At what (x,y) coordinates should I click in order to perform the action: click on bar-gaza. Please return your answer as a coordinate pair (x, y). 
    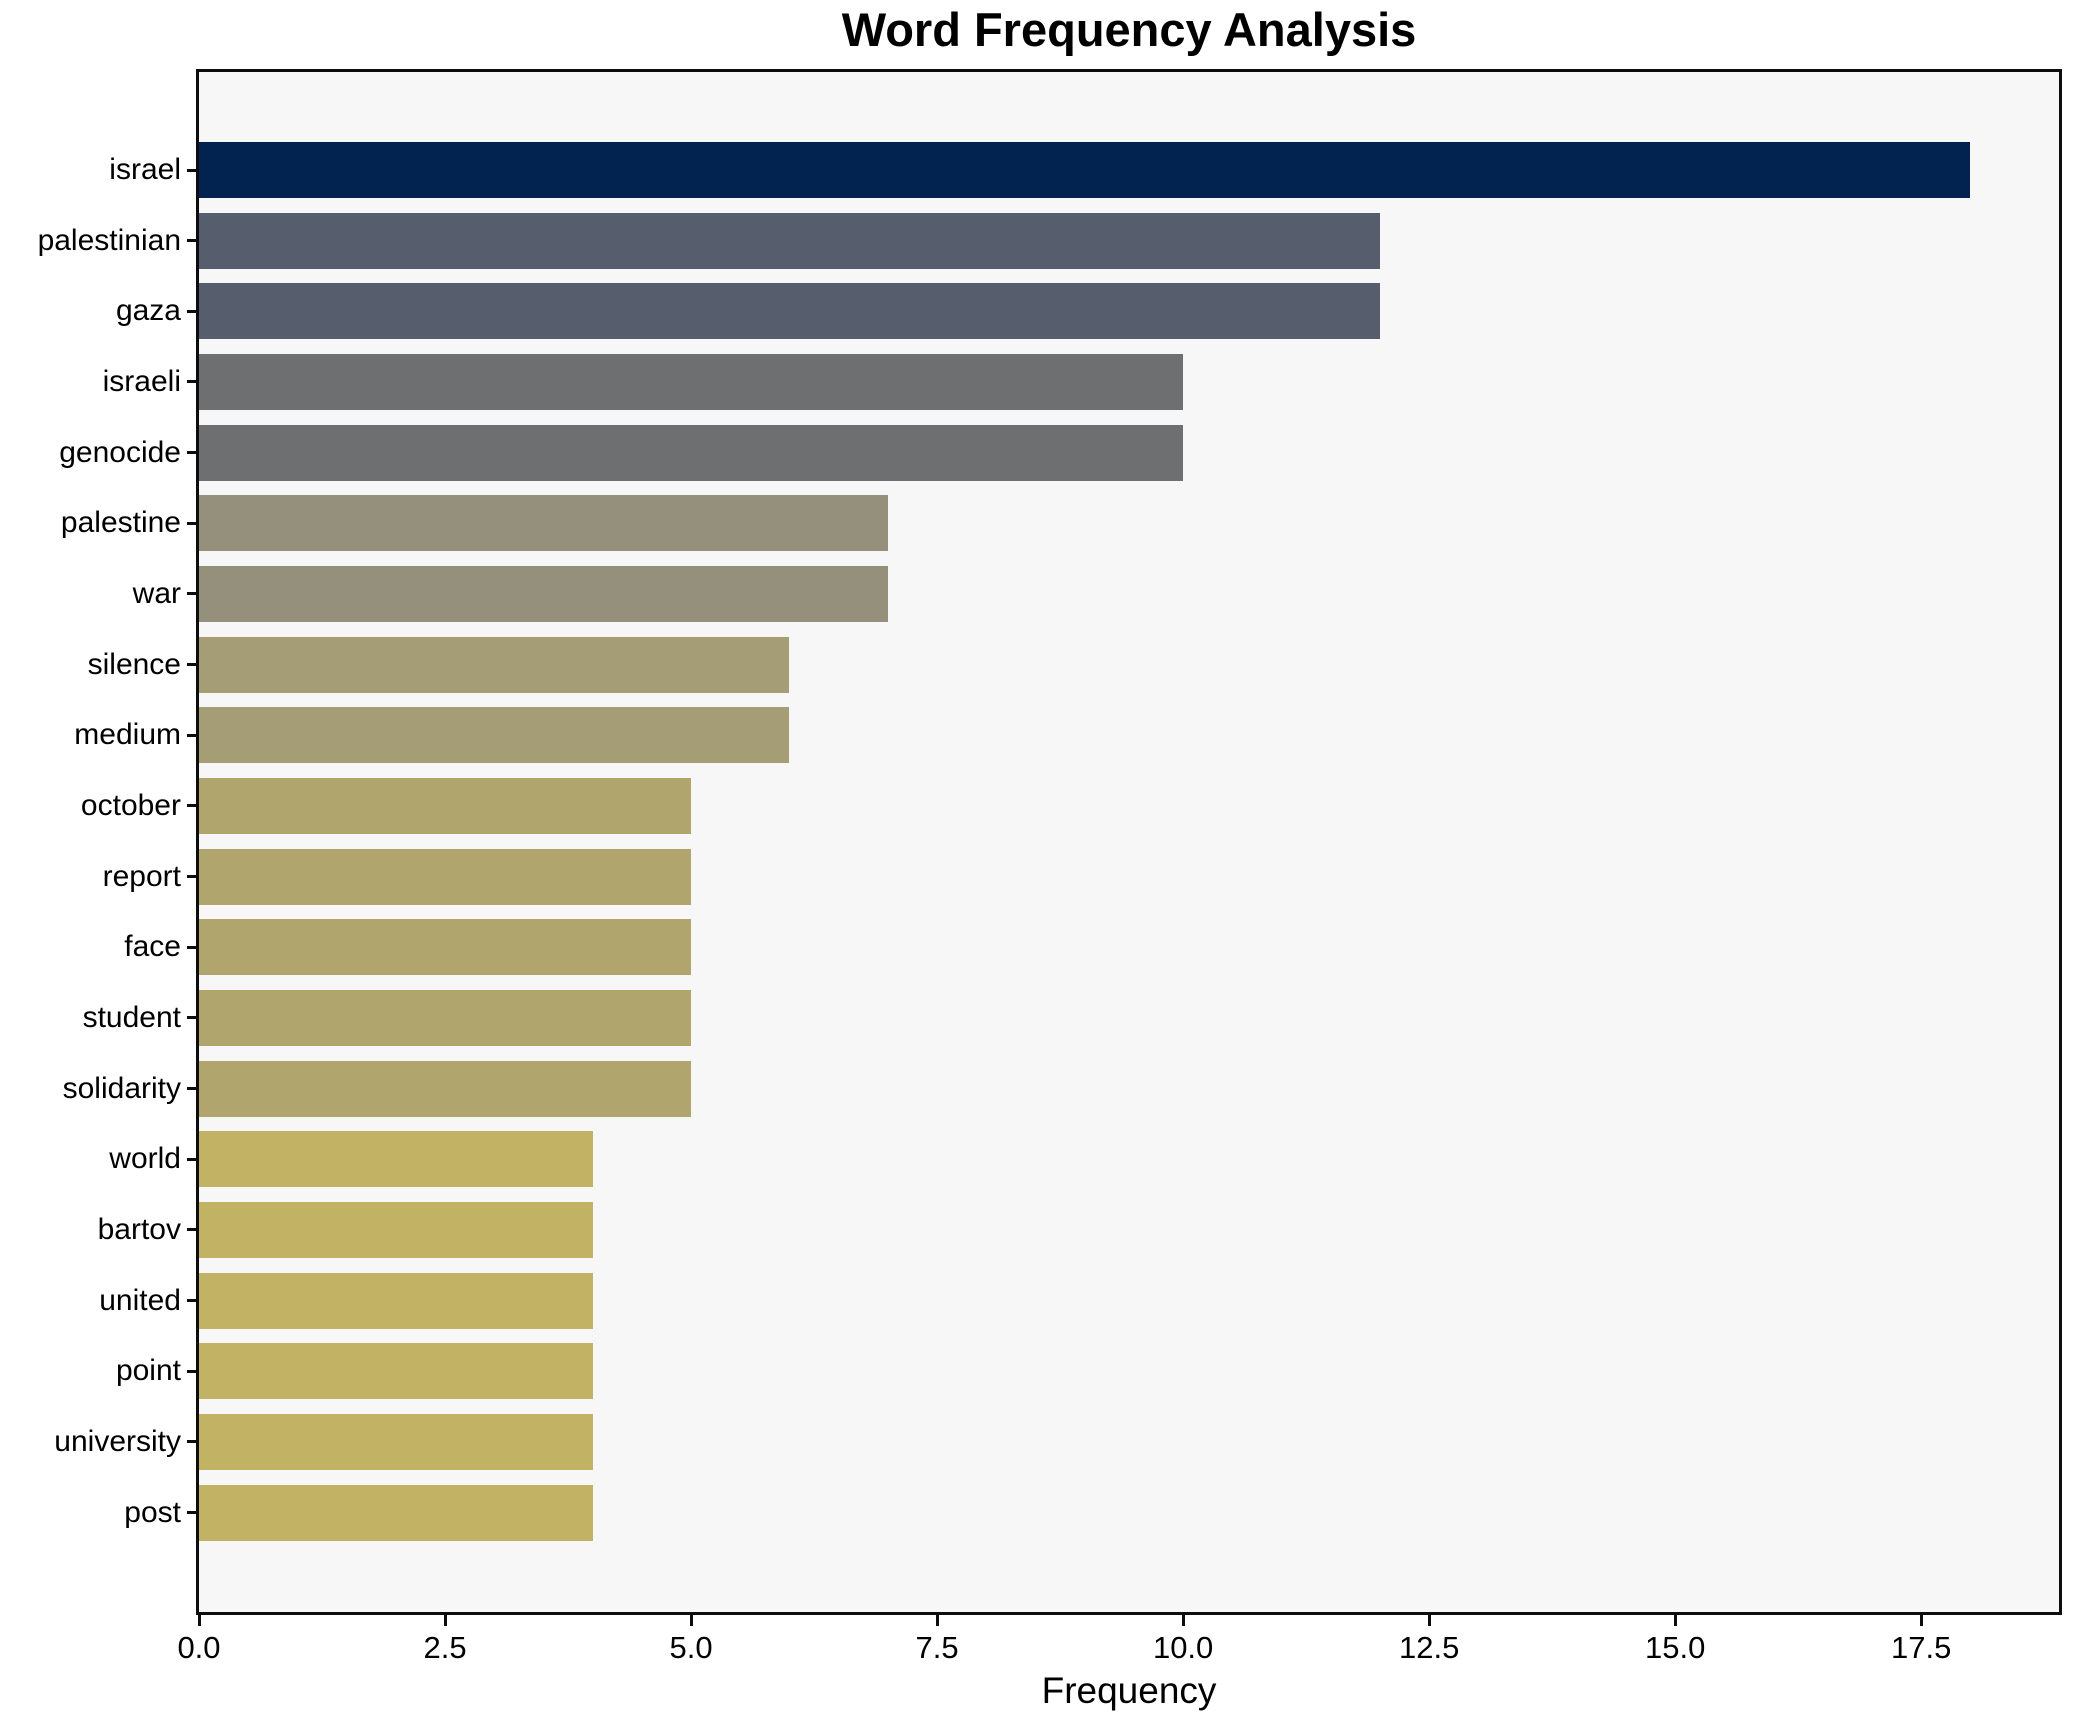
    Looking at the image, I should click on (789, 311).